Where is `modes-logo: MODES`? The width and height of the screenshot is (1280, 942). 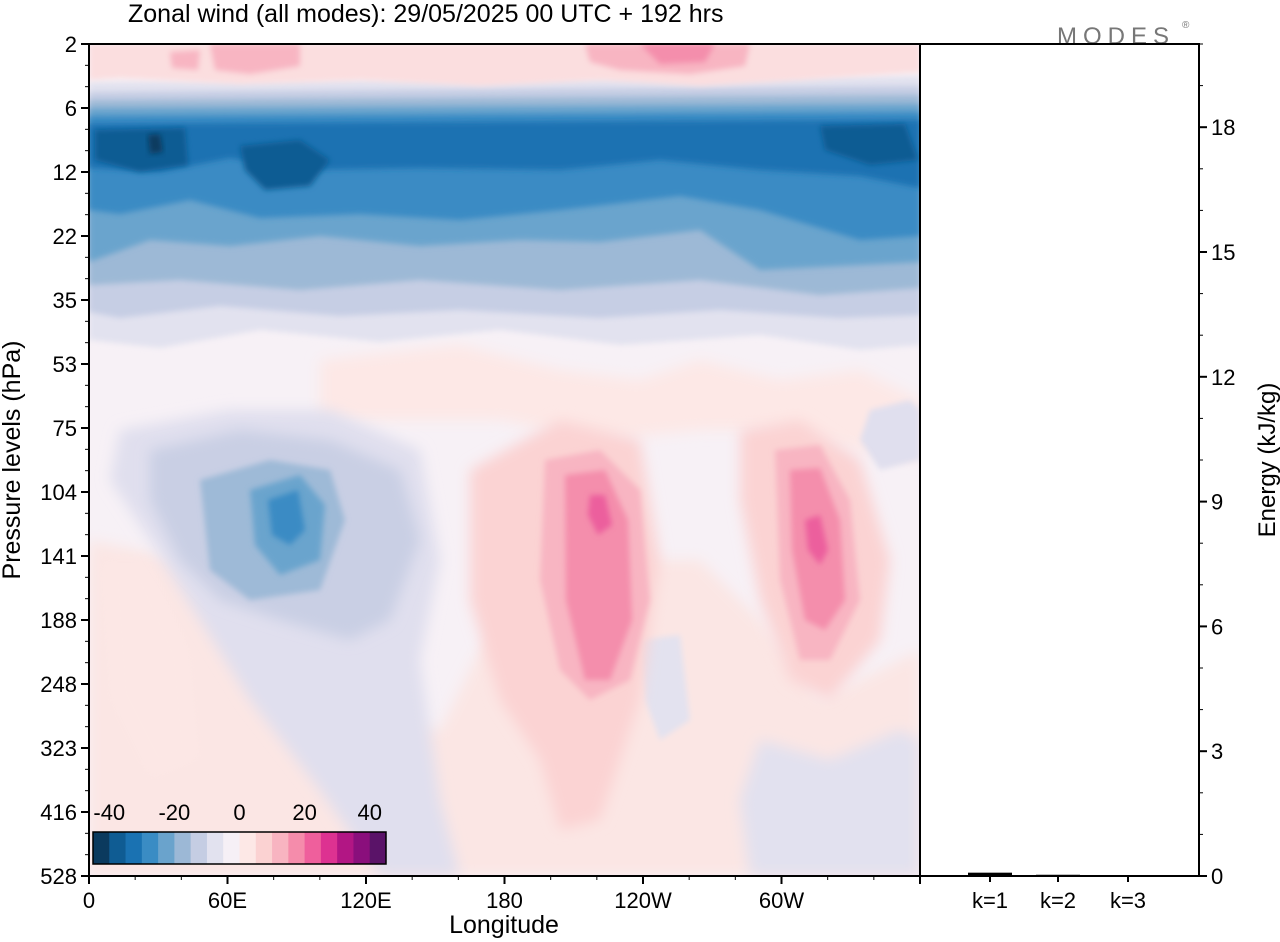 modes-logo: MODES is located at coordinates (1116, 36).